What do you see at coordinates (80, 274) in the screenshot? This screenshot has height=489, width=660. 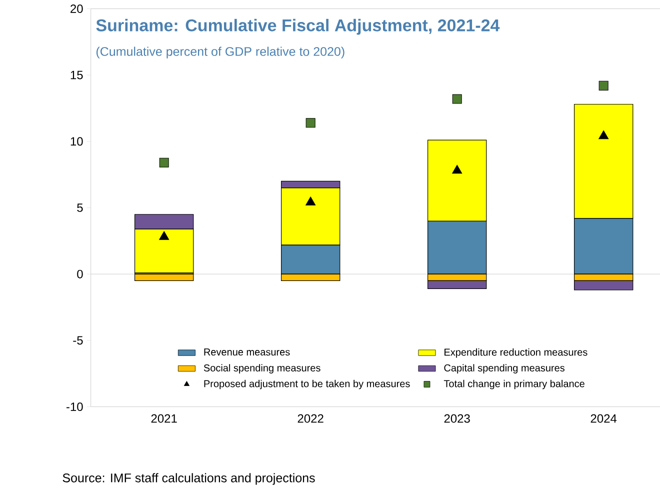 I see `y-tick-label: 0` at bounding box center [80, 274].